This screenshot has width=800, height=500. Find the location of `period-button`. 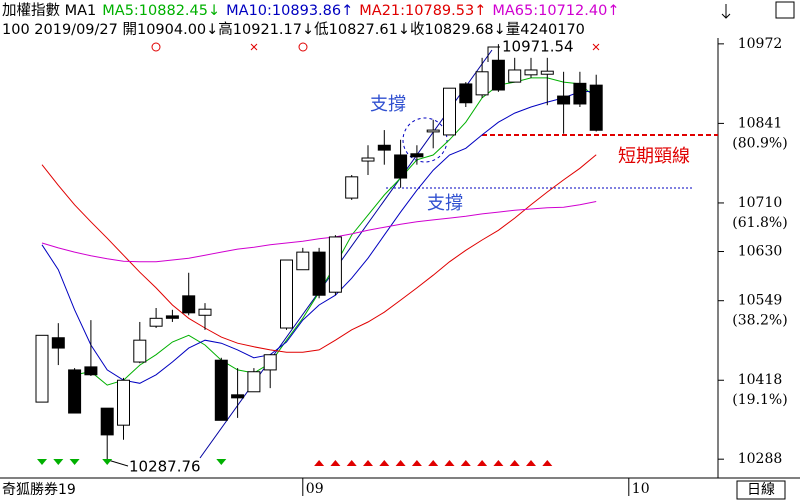

period-button is located at coordinates (761, 490).